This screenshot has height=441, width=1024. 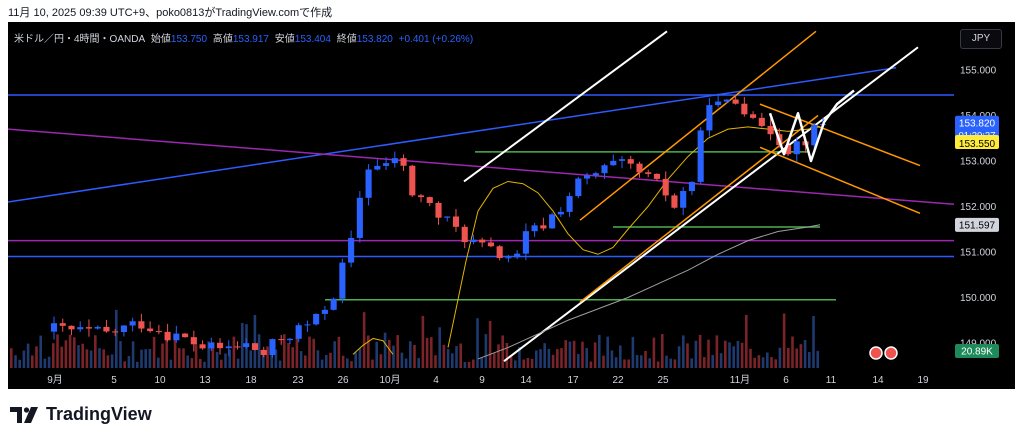 What do you see at coordinates (840, 180) in the screenshot?
I see `trend-line-orange-flag-bottom` at bounding box center [840, 180].